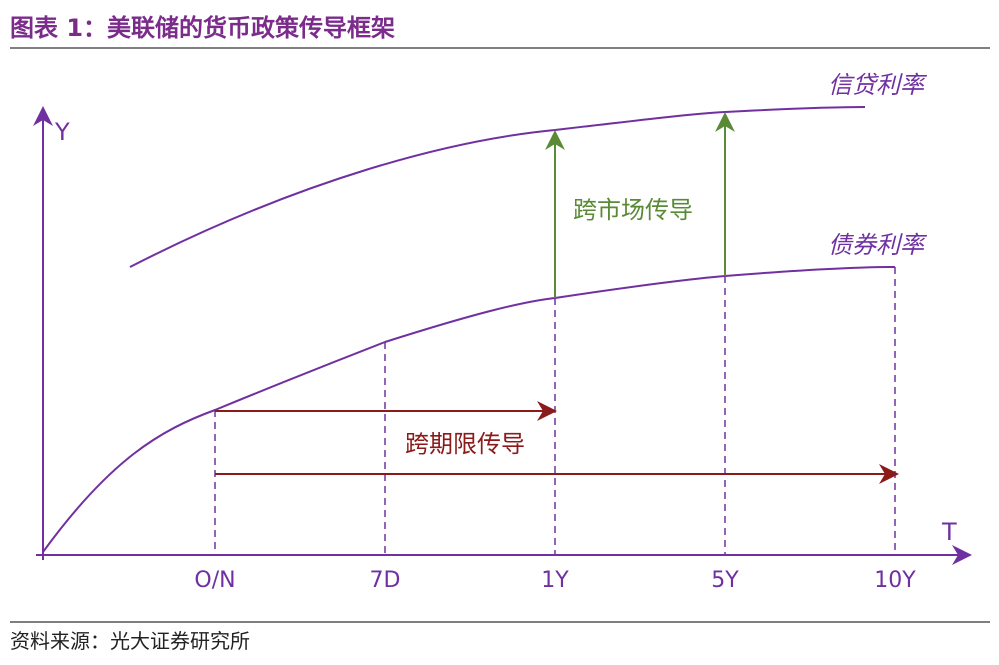  Describe the element at coordinates (214, 580) in the screenshot. I see `x-tick-label: O/N` at that location.